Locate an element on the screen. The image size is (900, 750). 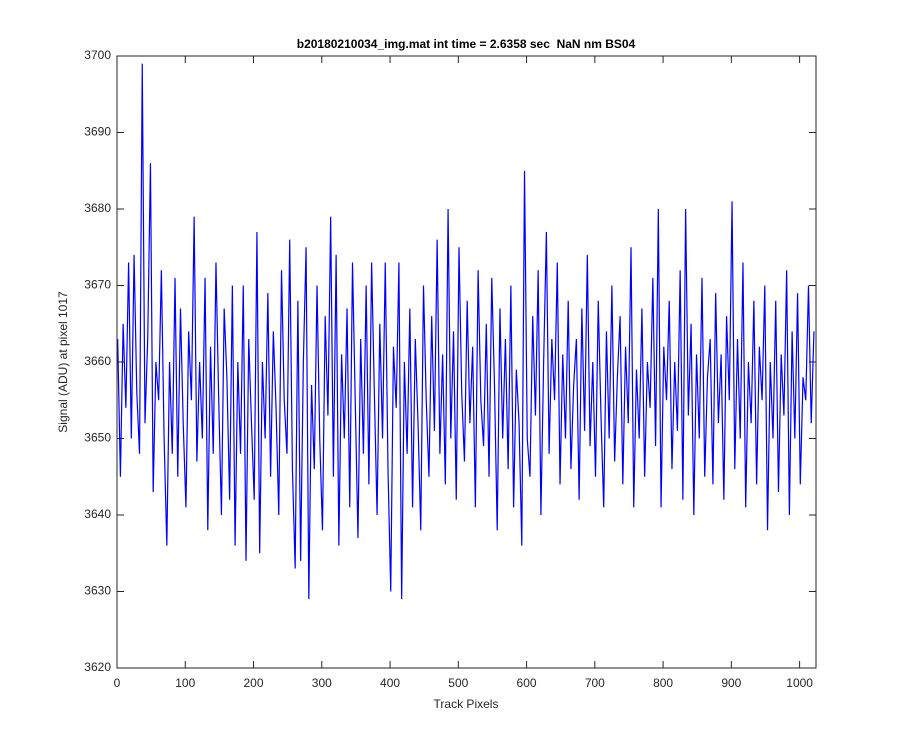
y-tick-label: 3630 is located at coordinates (97, 591).